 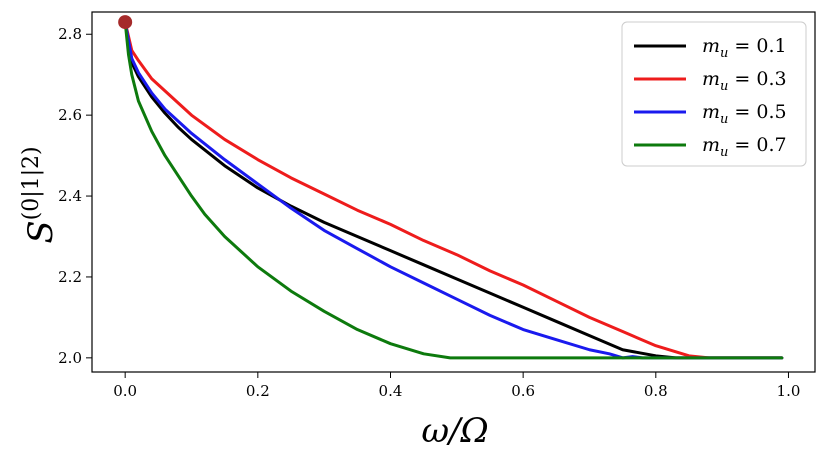 I want to click on x-axis-label: ω/Ω, so click(x=454, y=431).